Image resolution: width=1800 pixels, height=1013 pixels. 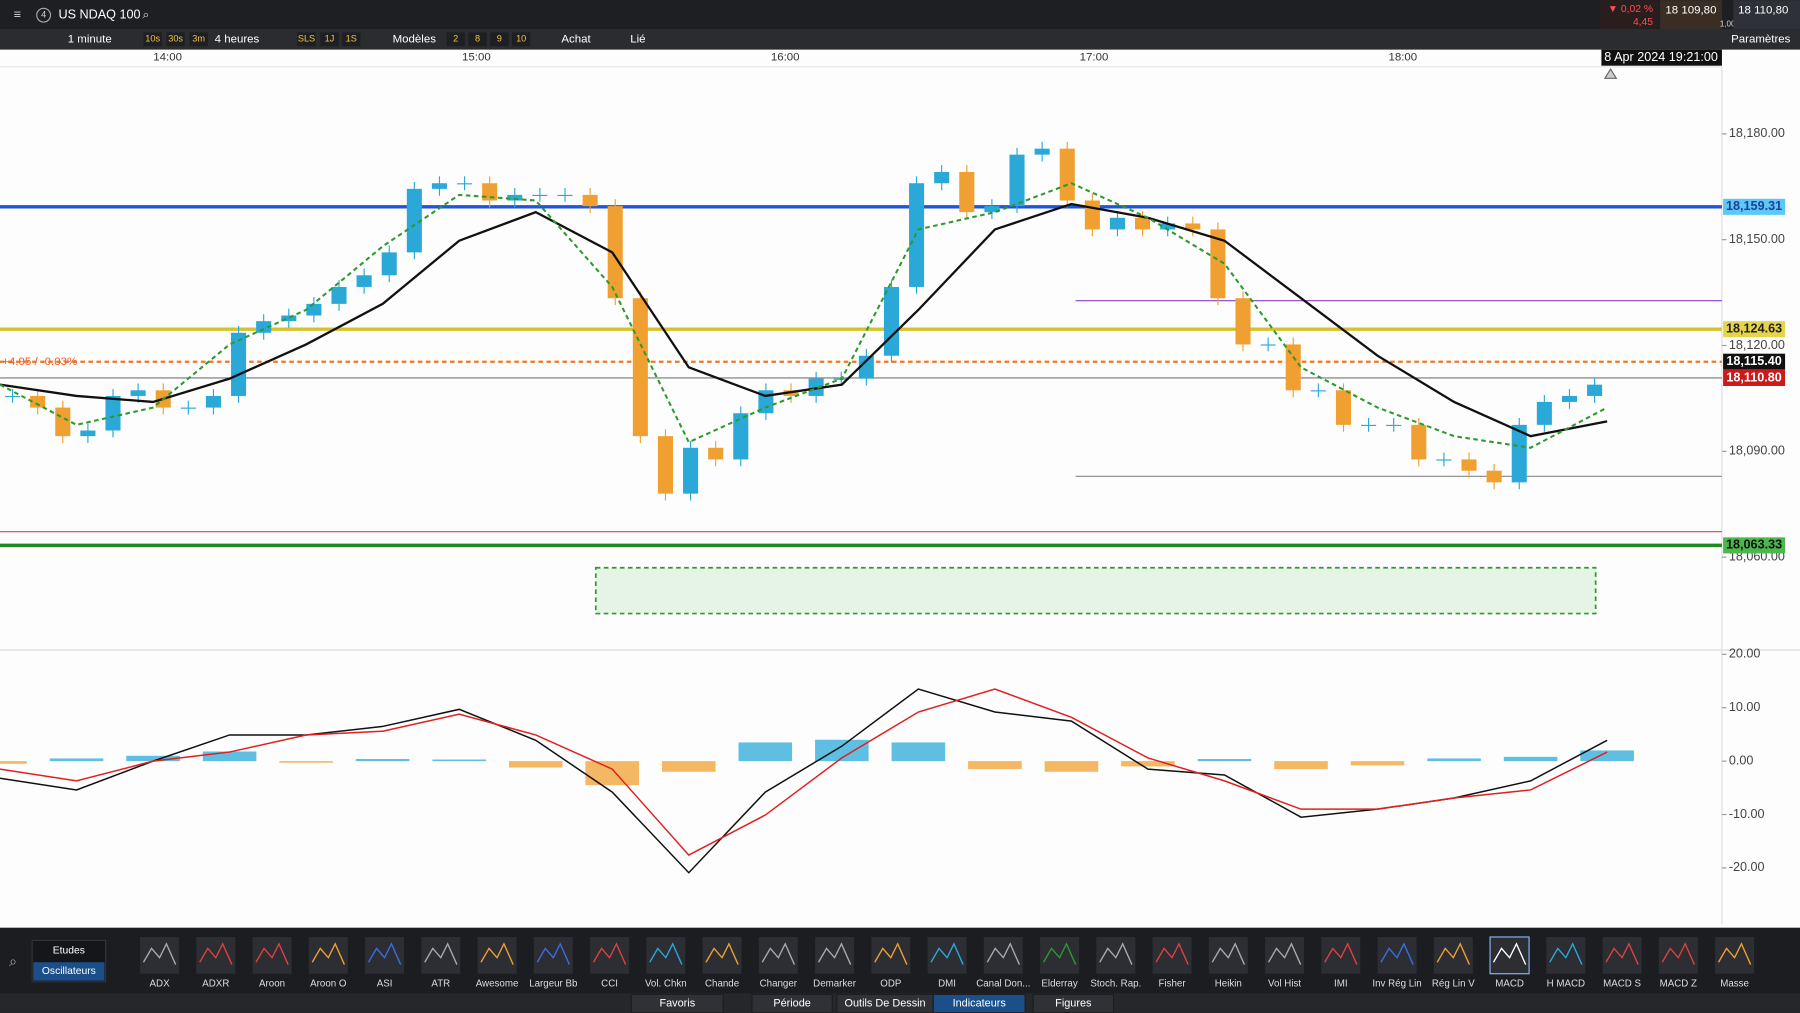 I want to click on indicator-name: Largeur Bb, so click(x=553, y=984).